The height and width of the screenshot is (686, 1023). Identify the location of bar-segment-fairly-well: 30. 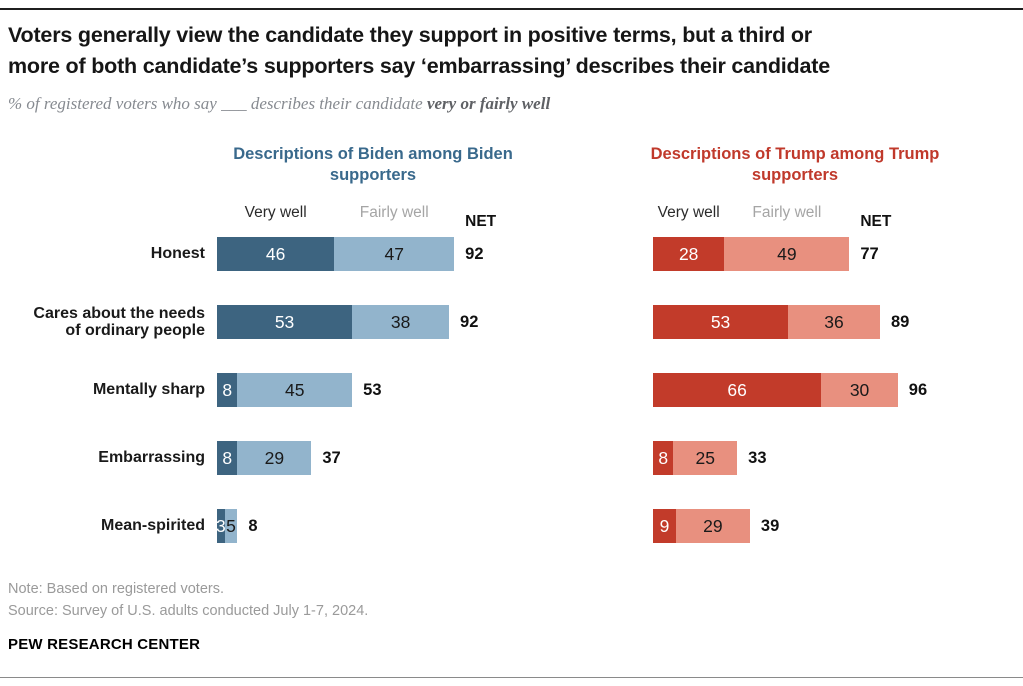
(859, 390).